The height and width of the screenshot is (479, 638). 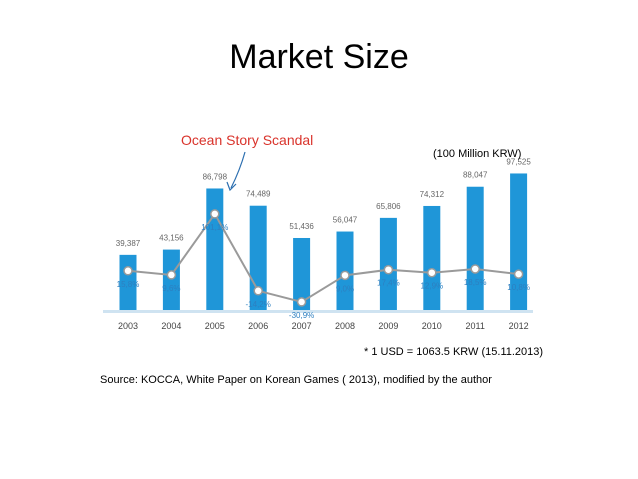 I want to click on bar-value-label: 88,047, so click(x=475, y=175).